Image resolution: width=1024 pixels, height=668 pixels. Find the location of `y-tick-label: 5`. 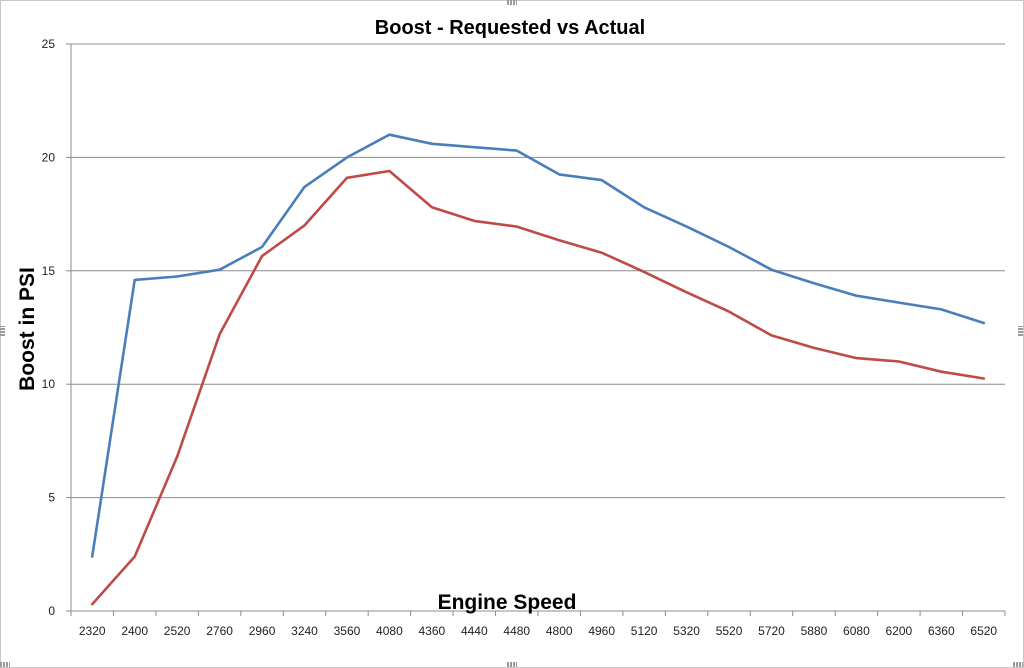

y-tick-label: 5 is located at coordinates (51, 498).